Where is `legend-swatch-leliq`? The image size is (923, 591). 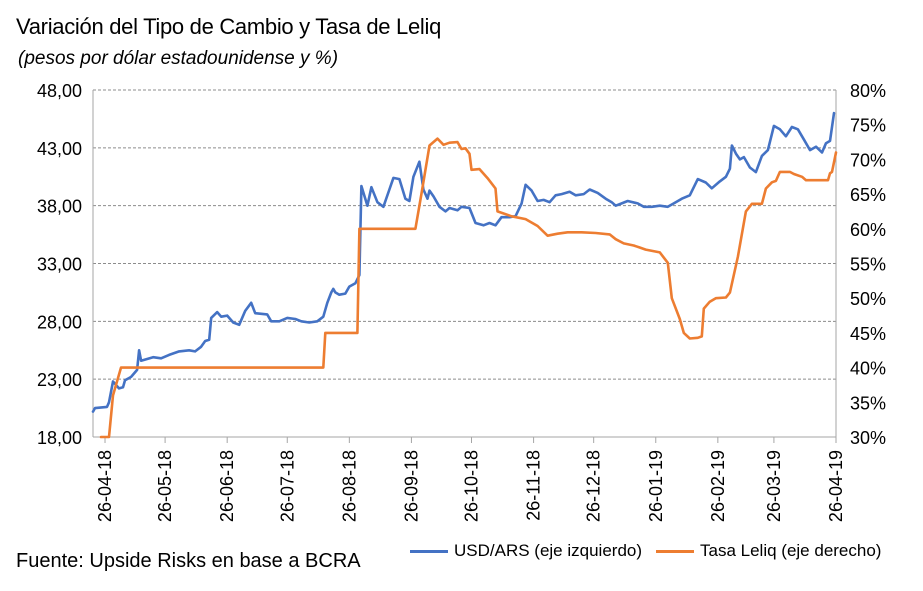 legend-swatch-leliq is located at coordinates (675, 551).